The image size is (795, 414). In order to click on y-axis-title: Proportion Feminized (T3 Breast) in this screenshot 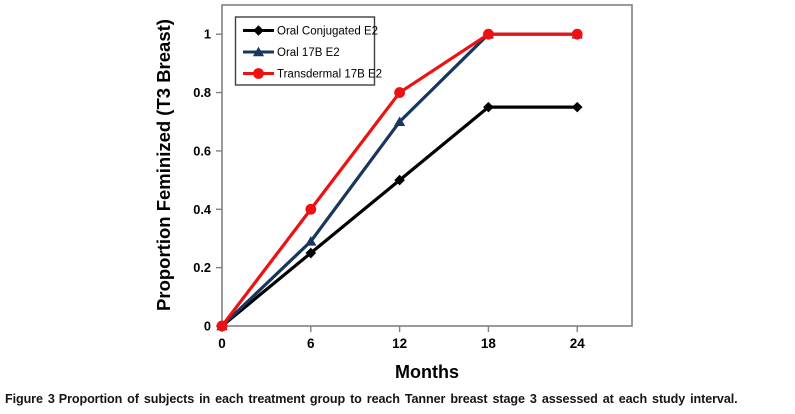, I will do `click(163, 165)`.